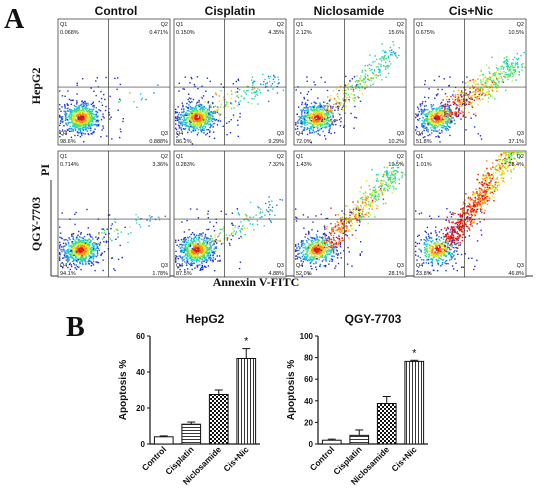  What do you see at coordinates (304, 33) in the screenshot?
I see `quadrant-percentage: 2.12%` at bounding box center [304, 33].